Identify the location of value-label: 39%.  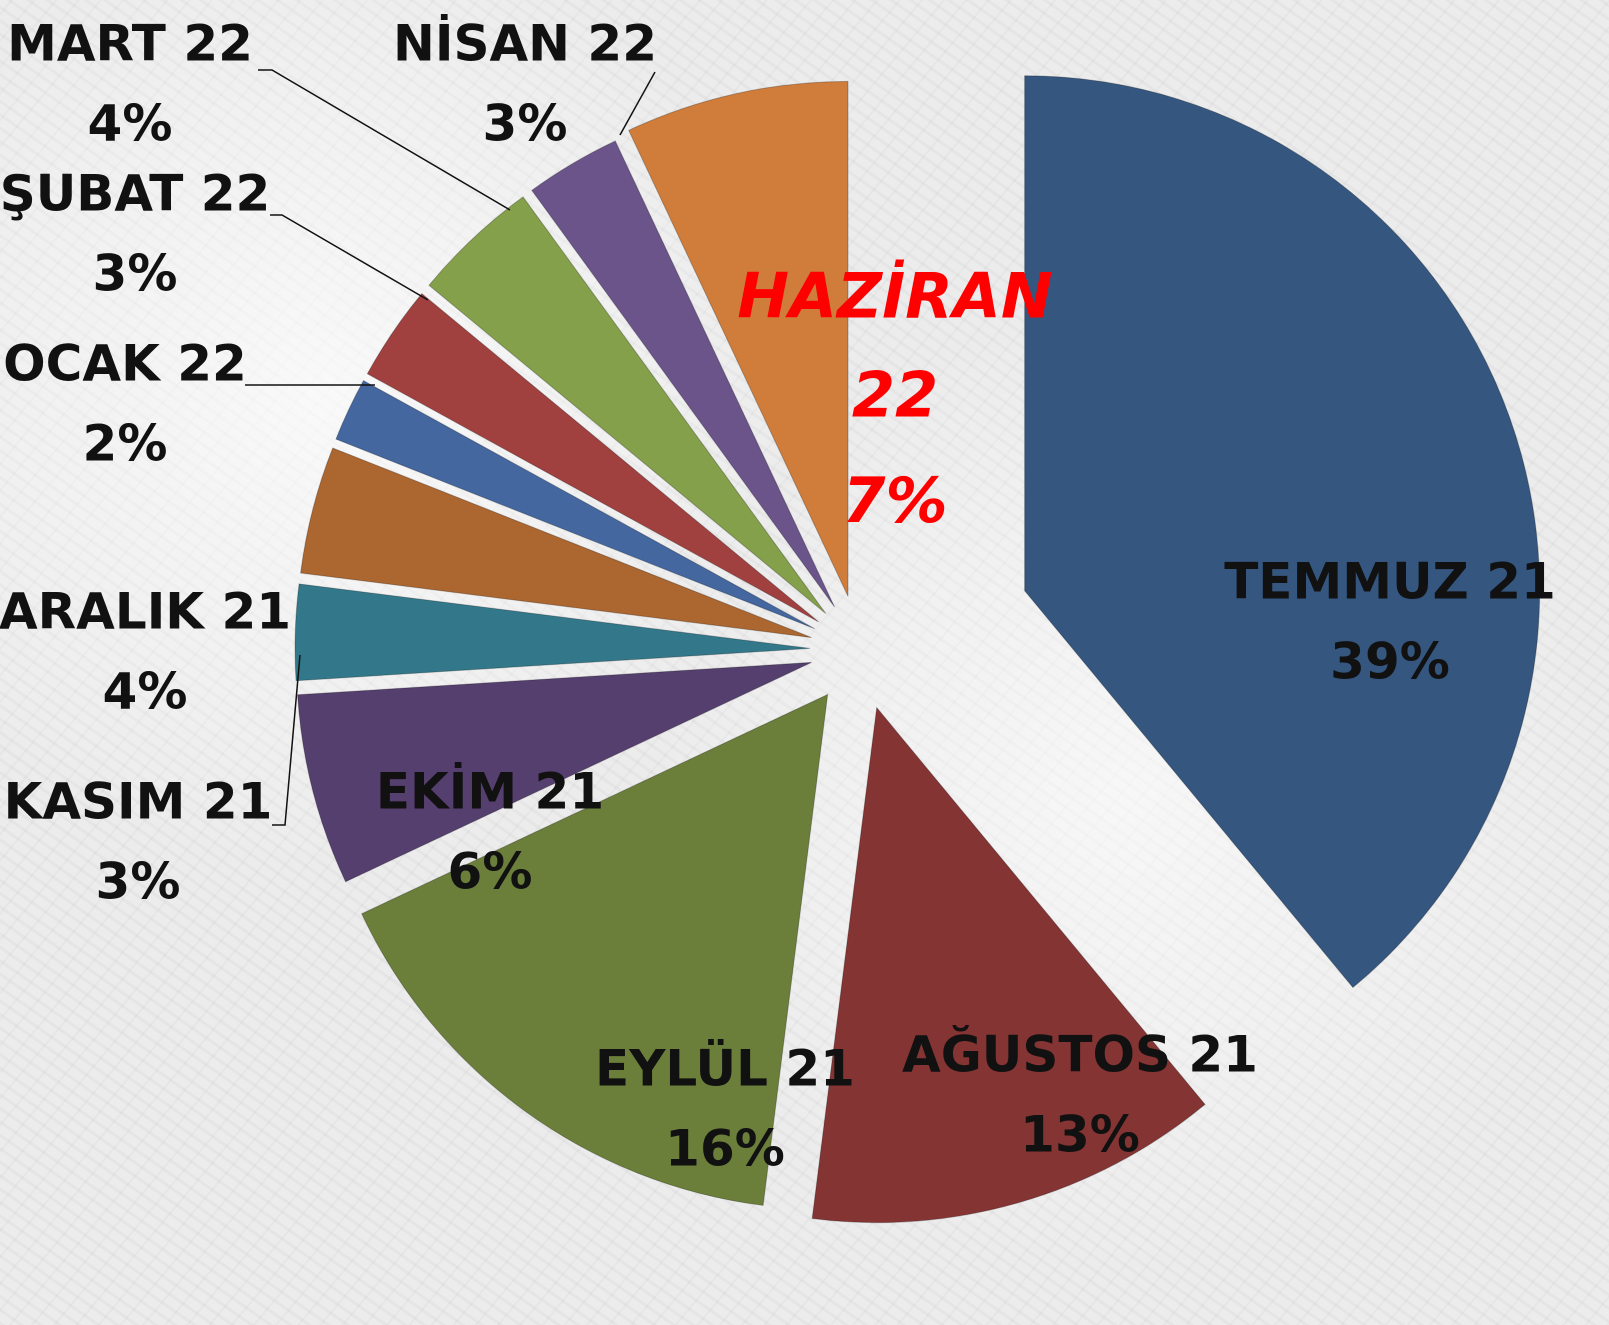
(1390, 662).